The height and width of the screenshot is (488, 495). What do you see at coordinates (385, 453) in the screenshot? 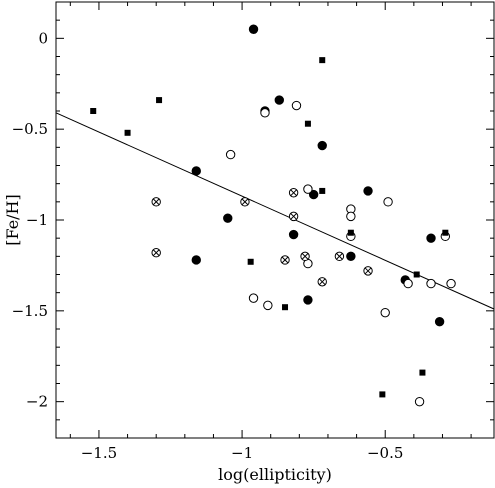
I see `x-tick-label: −0.5` at bounding box center [385, 453].